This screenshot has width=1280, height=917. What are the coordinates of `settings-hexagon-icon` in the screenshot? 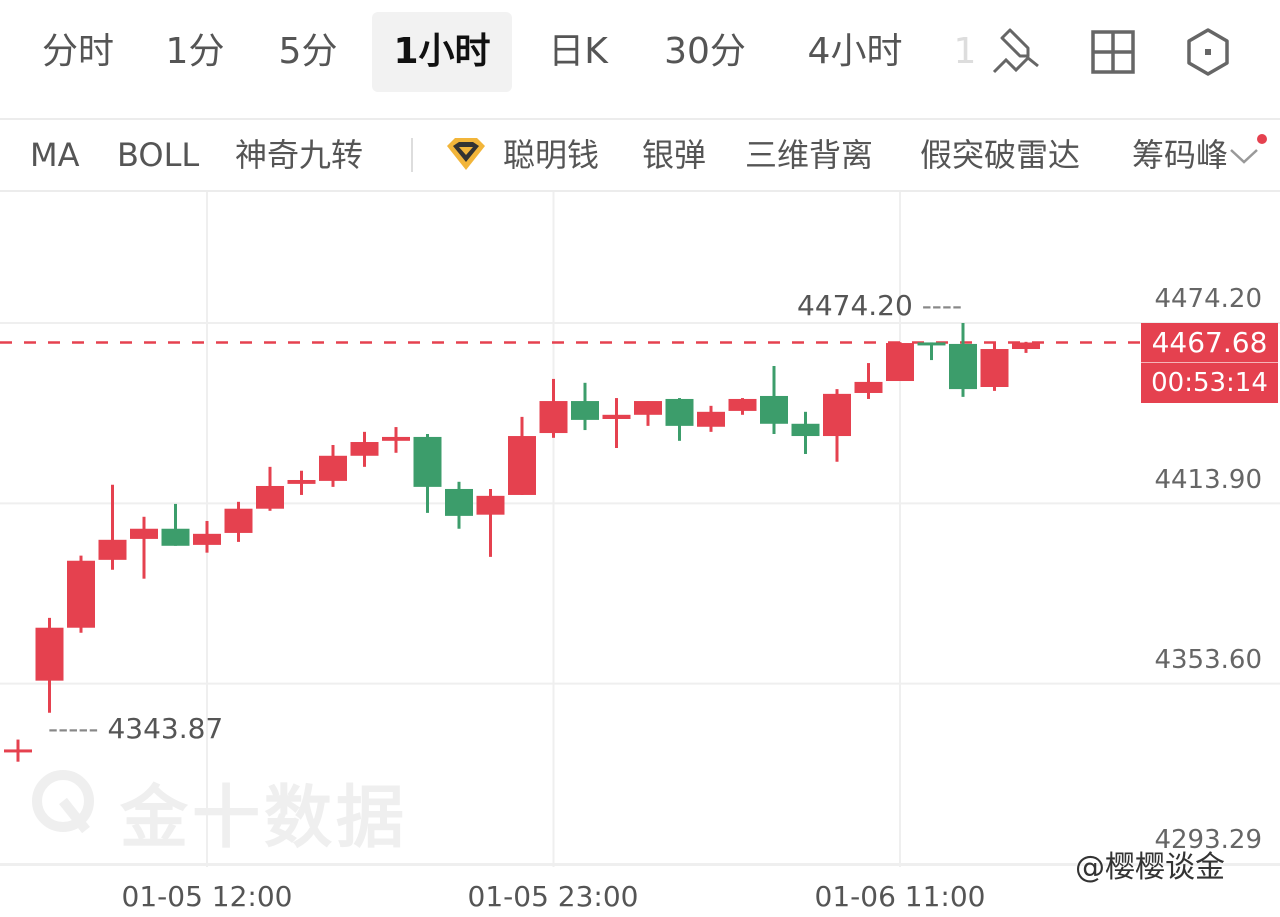 It's located at (1208, 52).